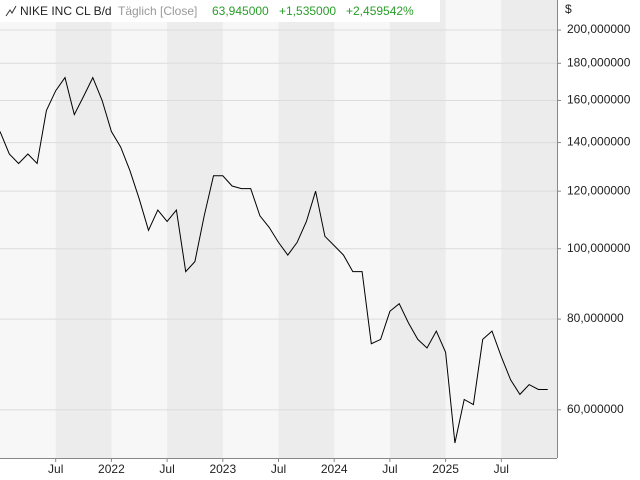 This screenshot has width=640, height=480. What do you see at coordinates (240, 11) in the screenshot?
I see `last: 63,945000` at bounding box center [240, 11].